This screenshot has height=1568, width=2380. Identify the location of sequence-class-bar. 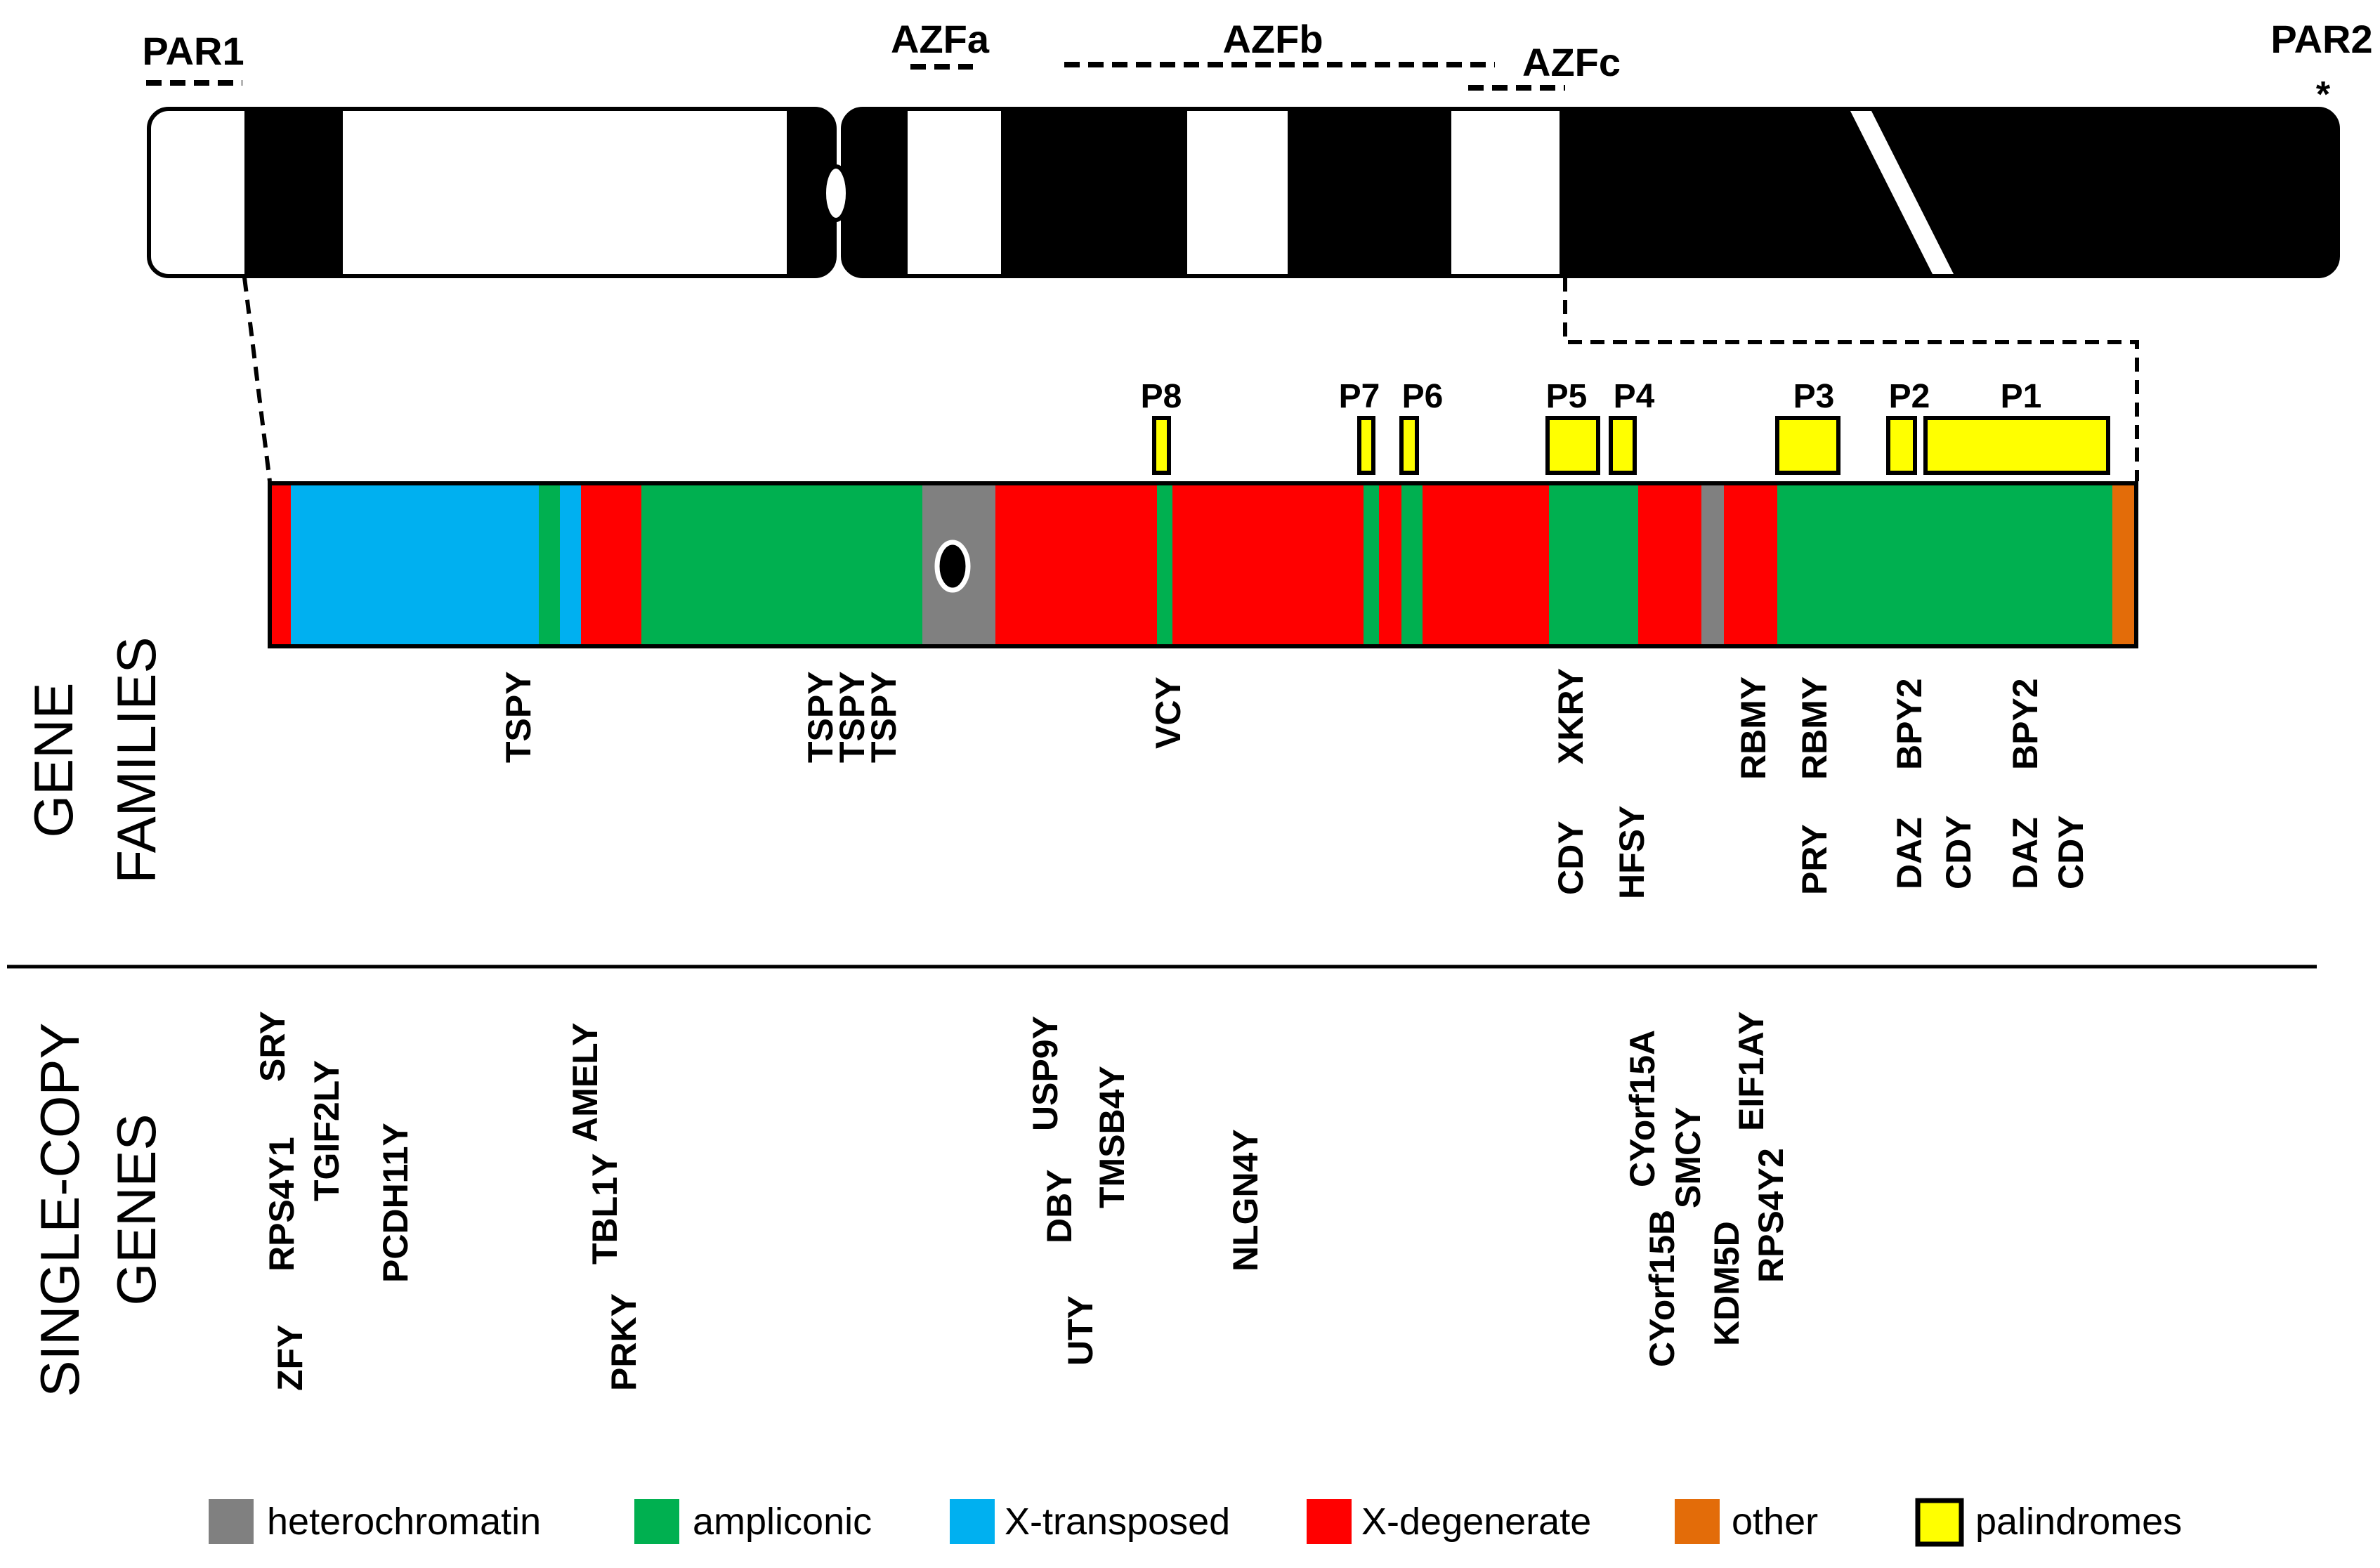
(1203, 564).